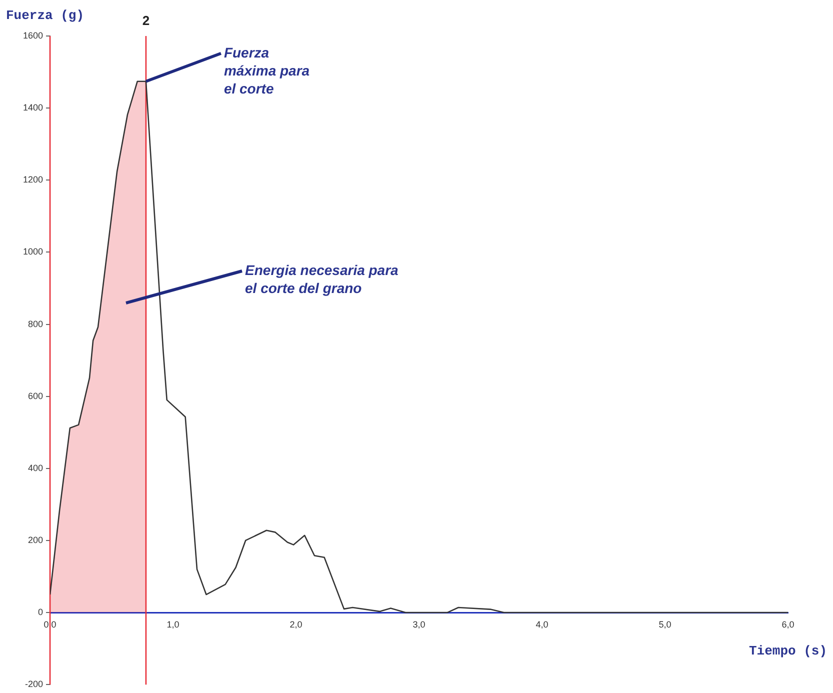 This screenshot has width=833, height=693. What do you see at coordinates (33, 107) in the screenshot?
I see `y-tick-label: 1400` at bounding box center [33, 107].